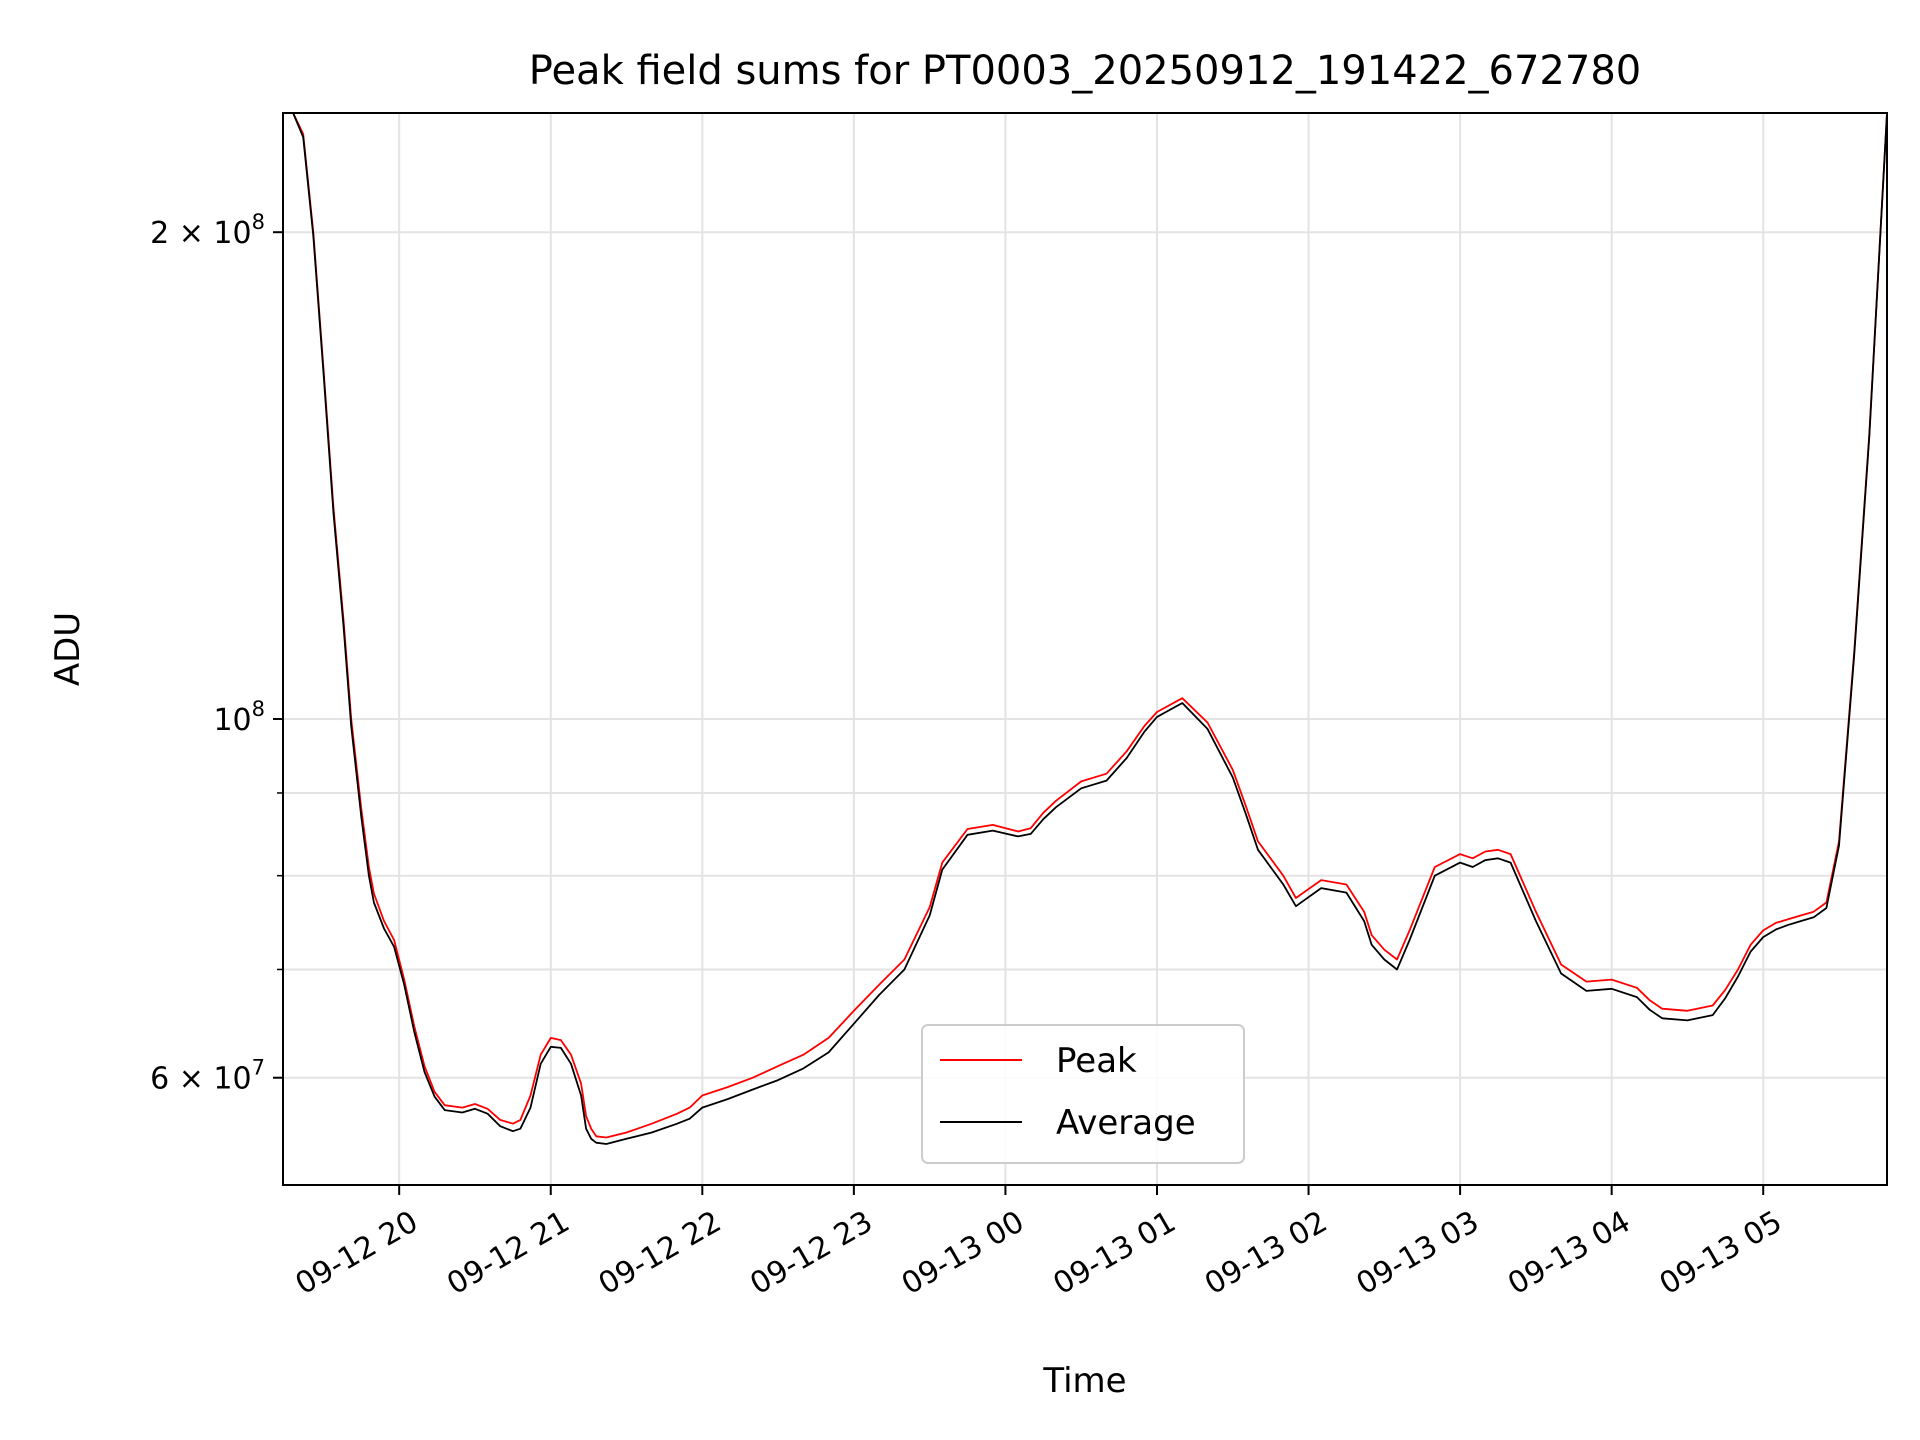  I want to click on y-tick-label: 6 × 107, so click(207, 1076).